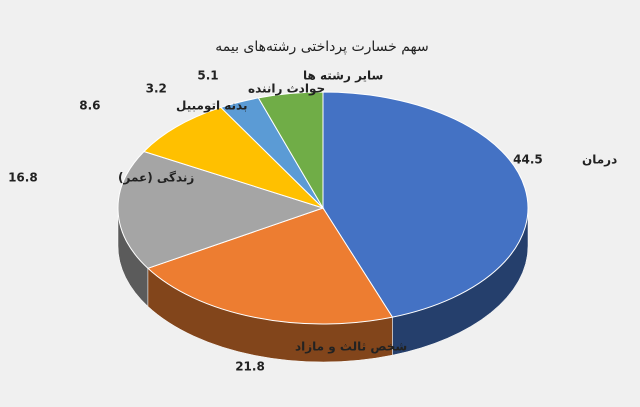 This screenshot has height=407, width=640. What do you see at coordinates (351, 347) in the screenshot?
I see `data-label-name: شخص ثالث و مازاد` at bounding box center [351, 347].